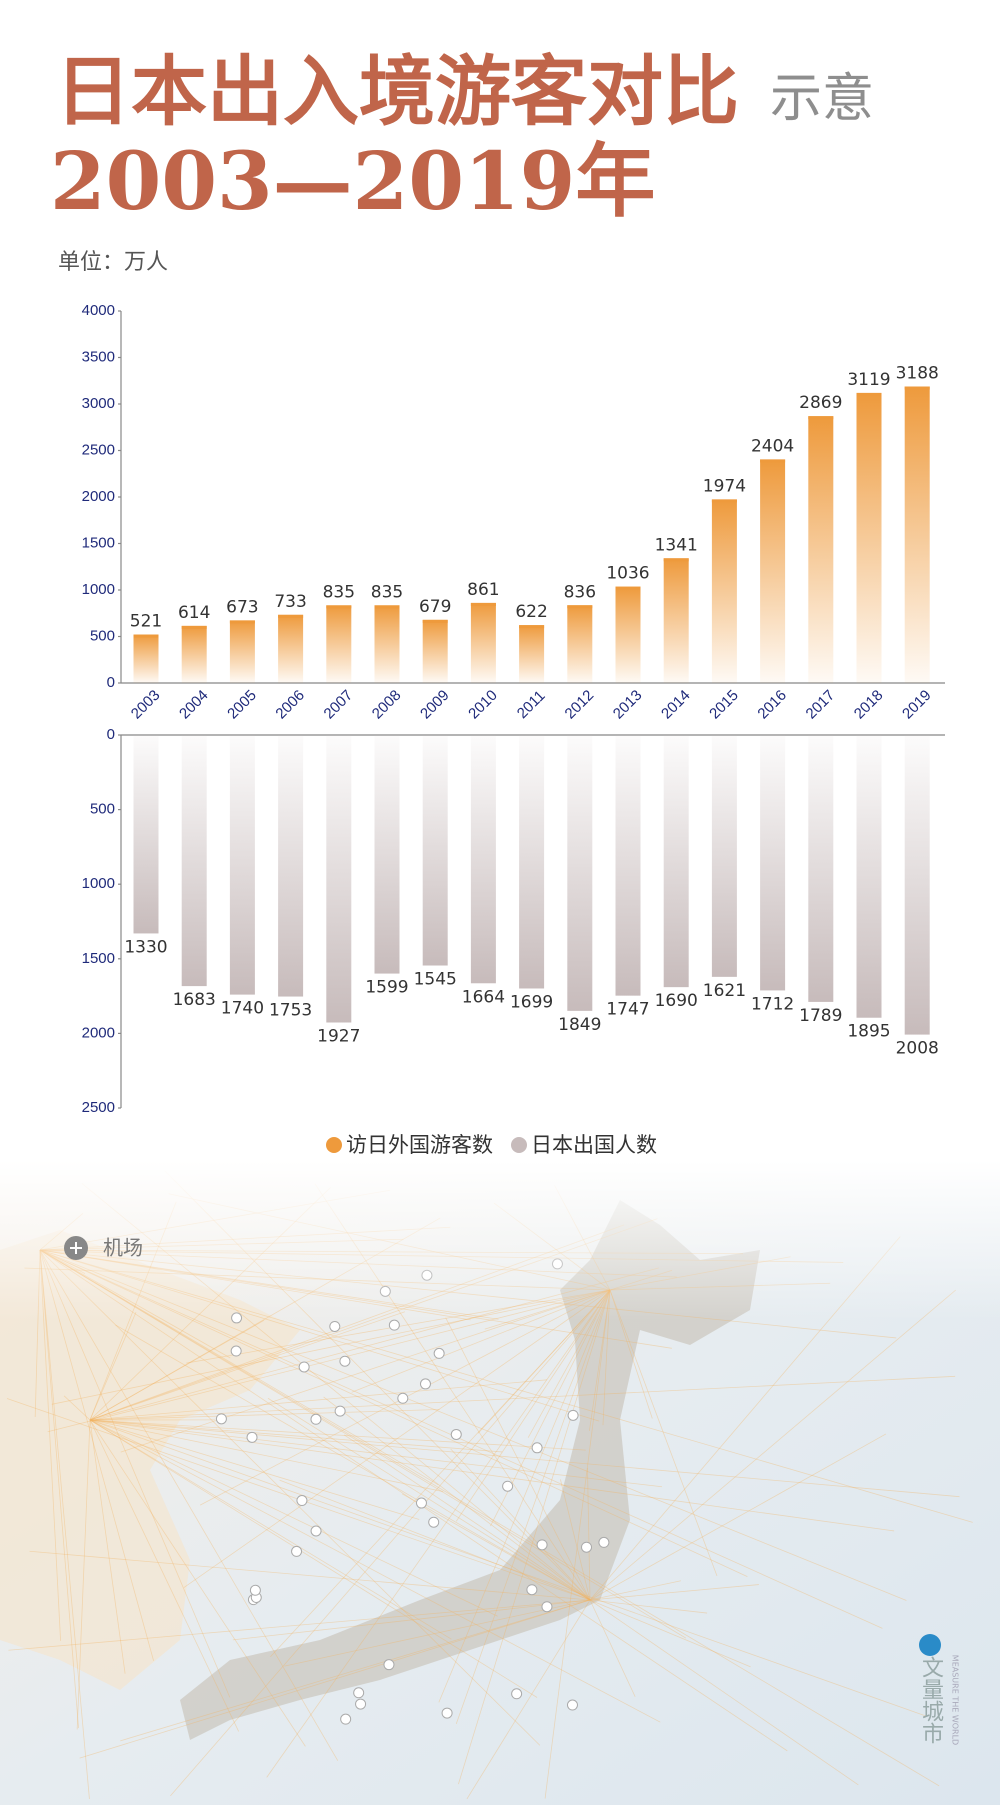 Image resolution: width=1000 pixels, height=1805 pixels. Describe the element at coordinates (868, 1032) in the screenshot. I see `value-label: 1895` at that location.